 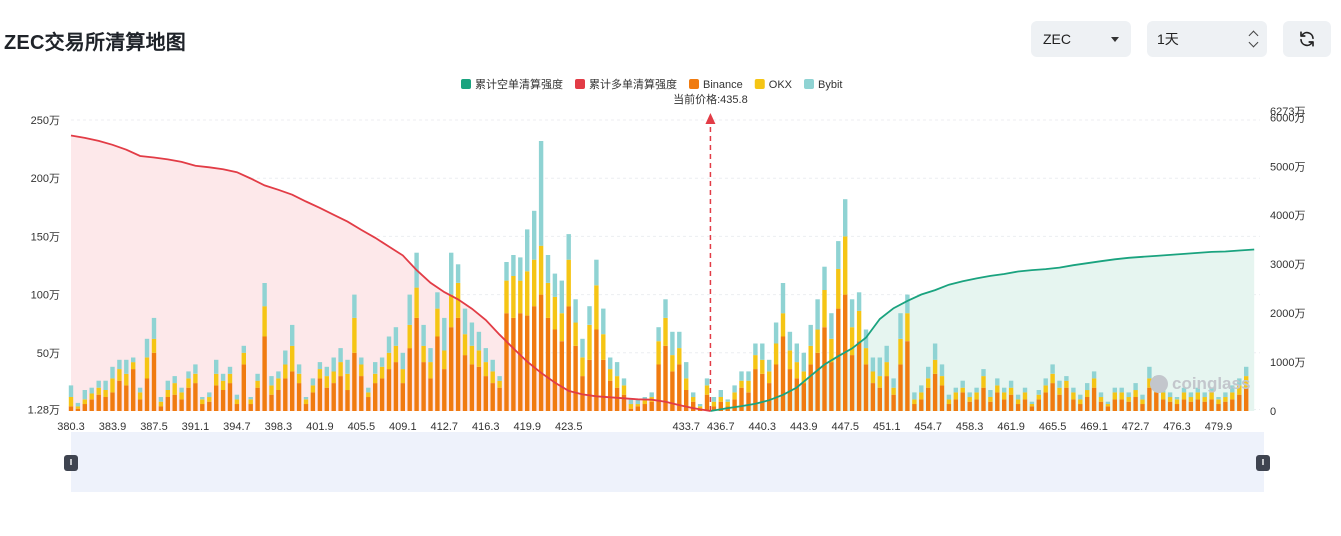 I want to click on coin-select: ZEC, so click(x=1081, y=39).